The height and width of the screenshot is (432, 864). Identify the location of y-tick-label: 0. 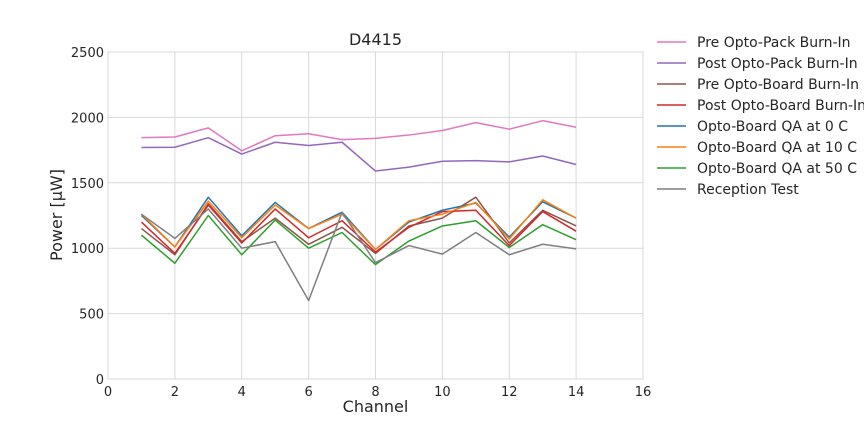
(100, 380).